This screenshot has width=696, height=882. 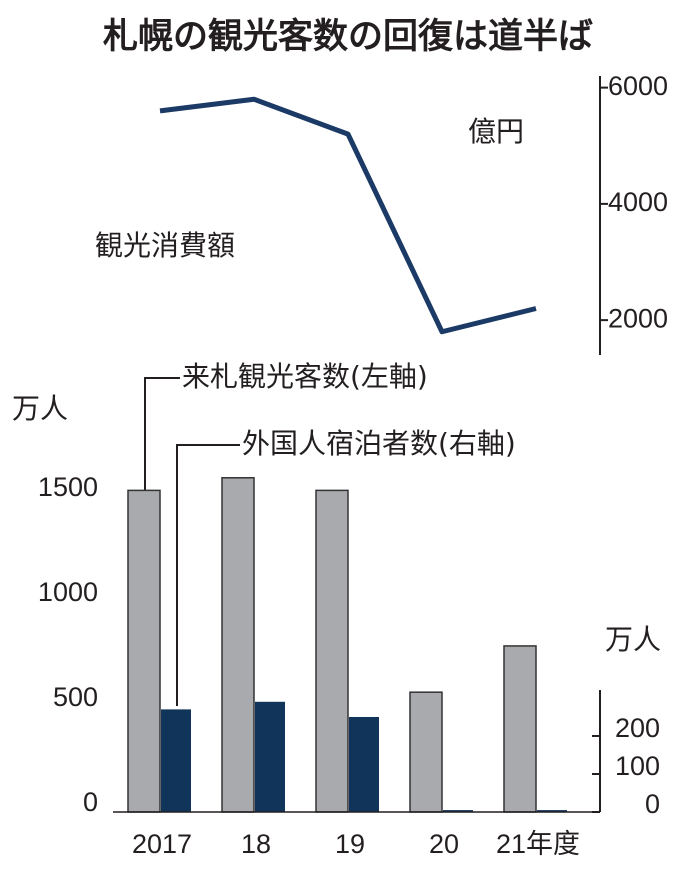 I want to click on y2-tick-label: 200, so click(x=637, y=728).